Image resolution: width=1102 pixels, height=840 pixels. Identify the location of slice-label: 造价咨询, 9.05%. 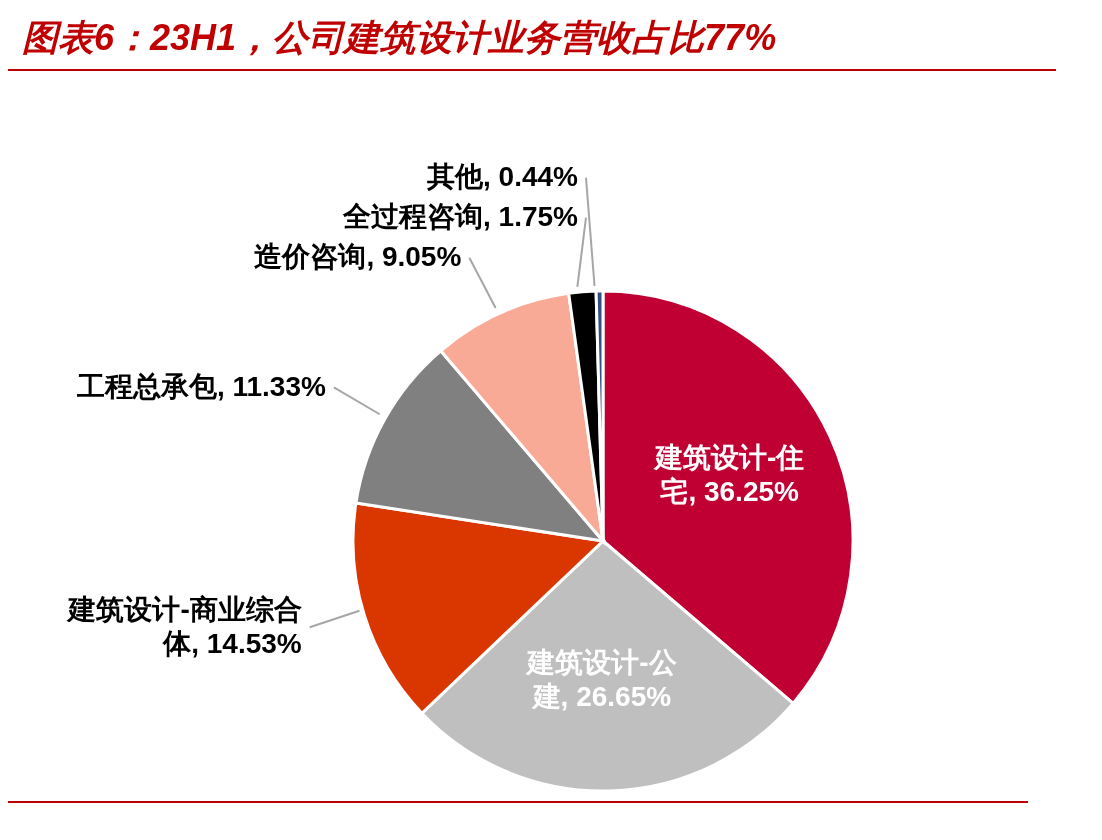
(358, 257).